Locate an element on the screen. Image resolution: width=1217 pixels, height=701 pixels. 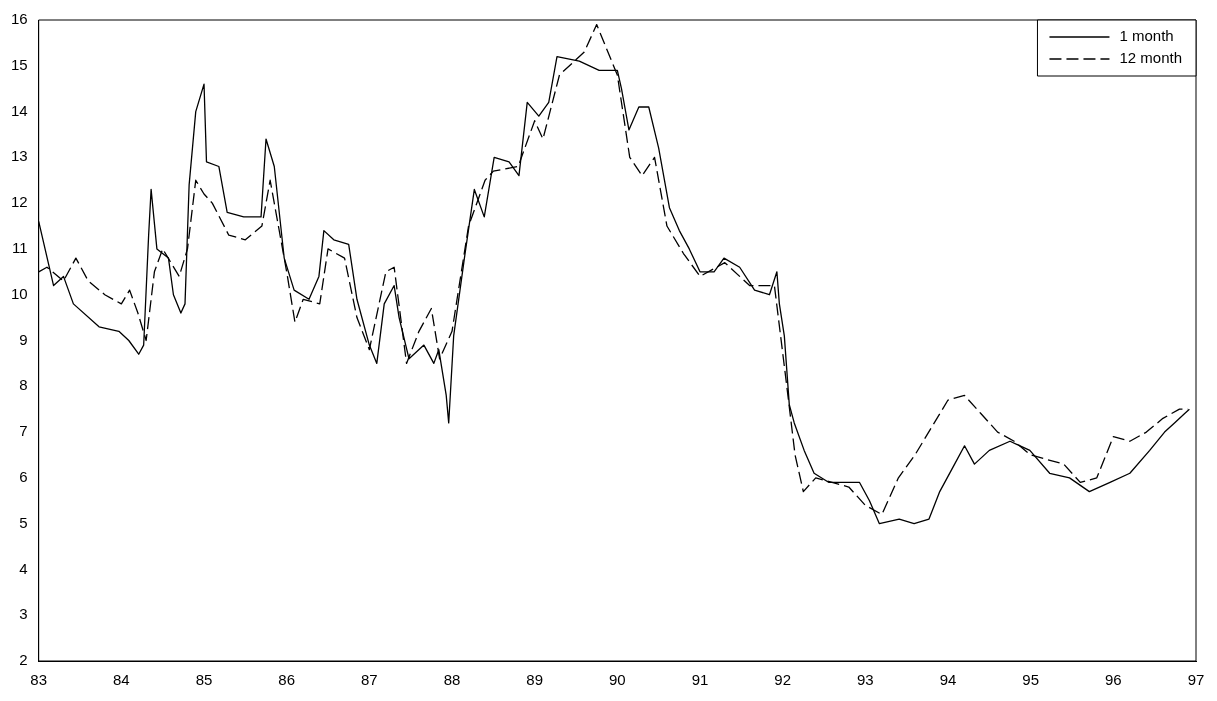
x-tick-label: 83 is located at coordinates (39, 680).